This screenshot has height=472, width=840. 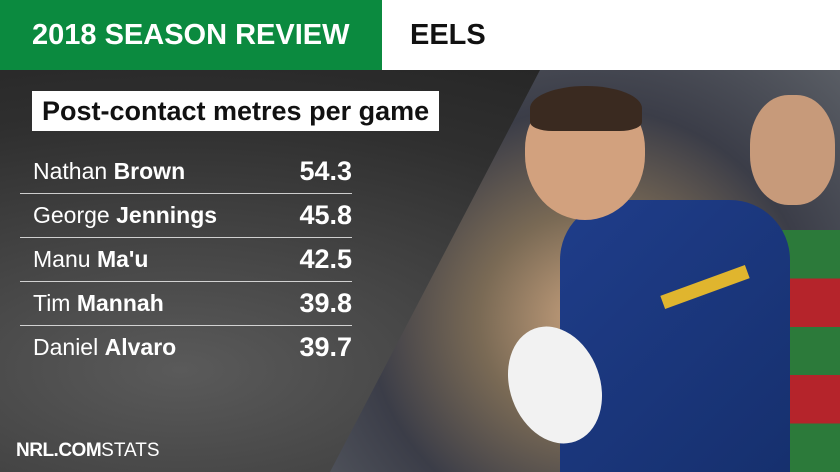 I want to click on player-name: Tim Mannah, so click(x=98, y=303).